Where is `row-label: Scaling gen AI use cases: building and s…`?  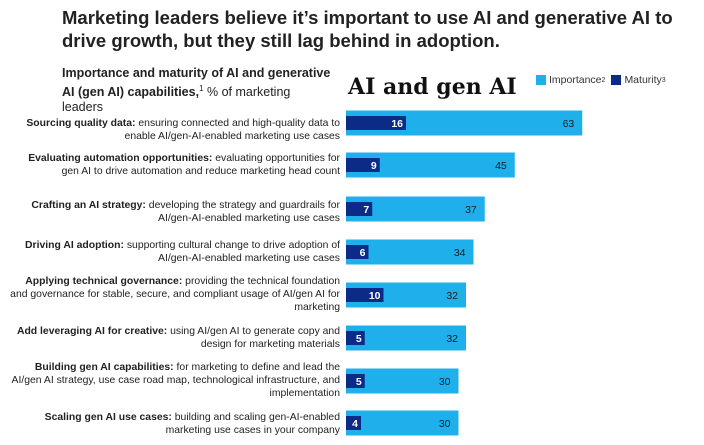
row-label: Scaling gen AI use cases: building and s… is located at coordinates (175, 424).